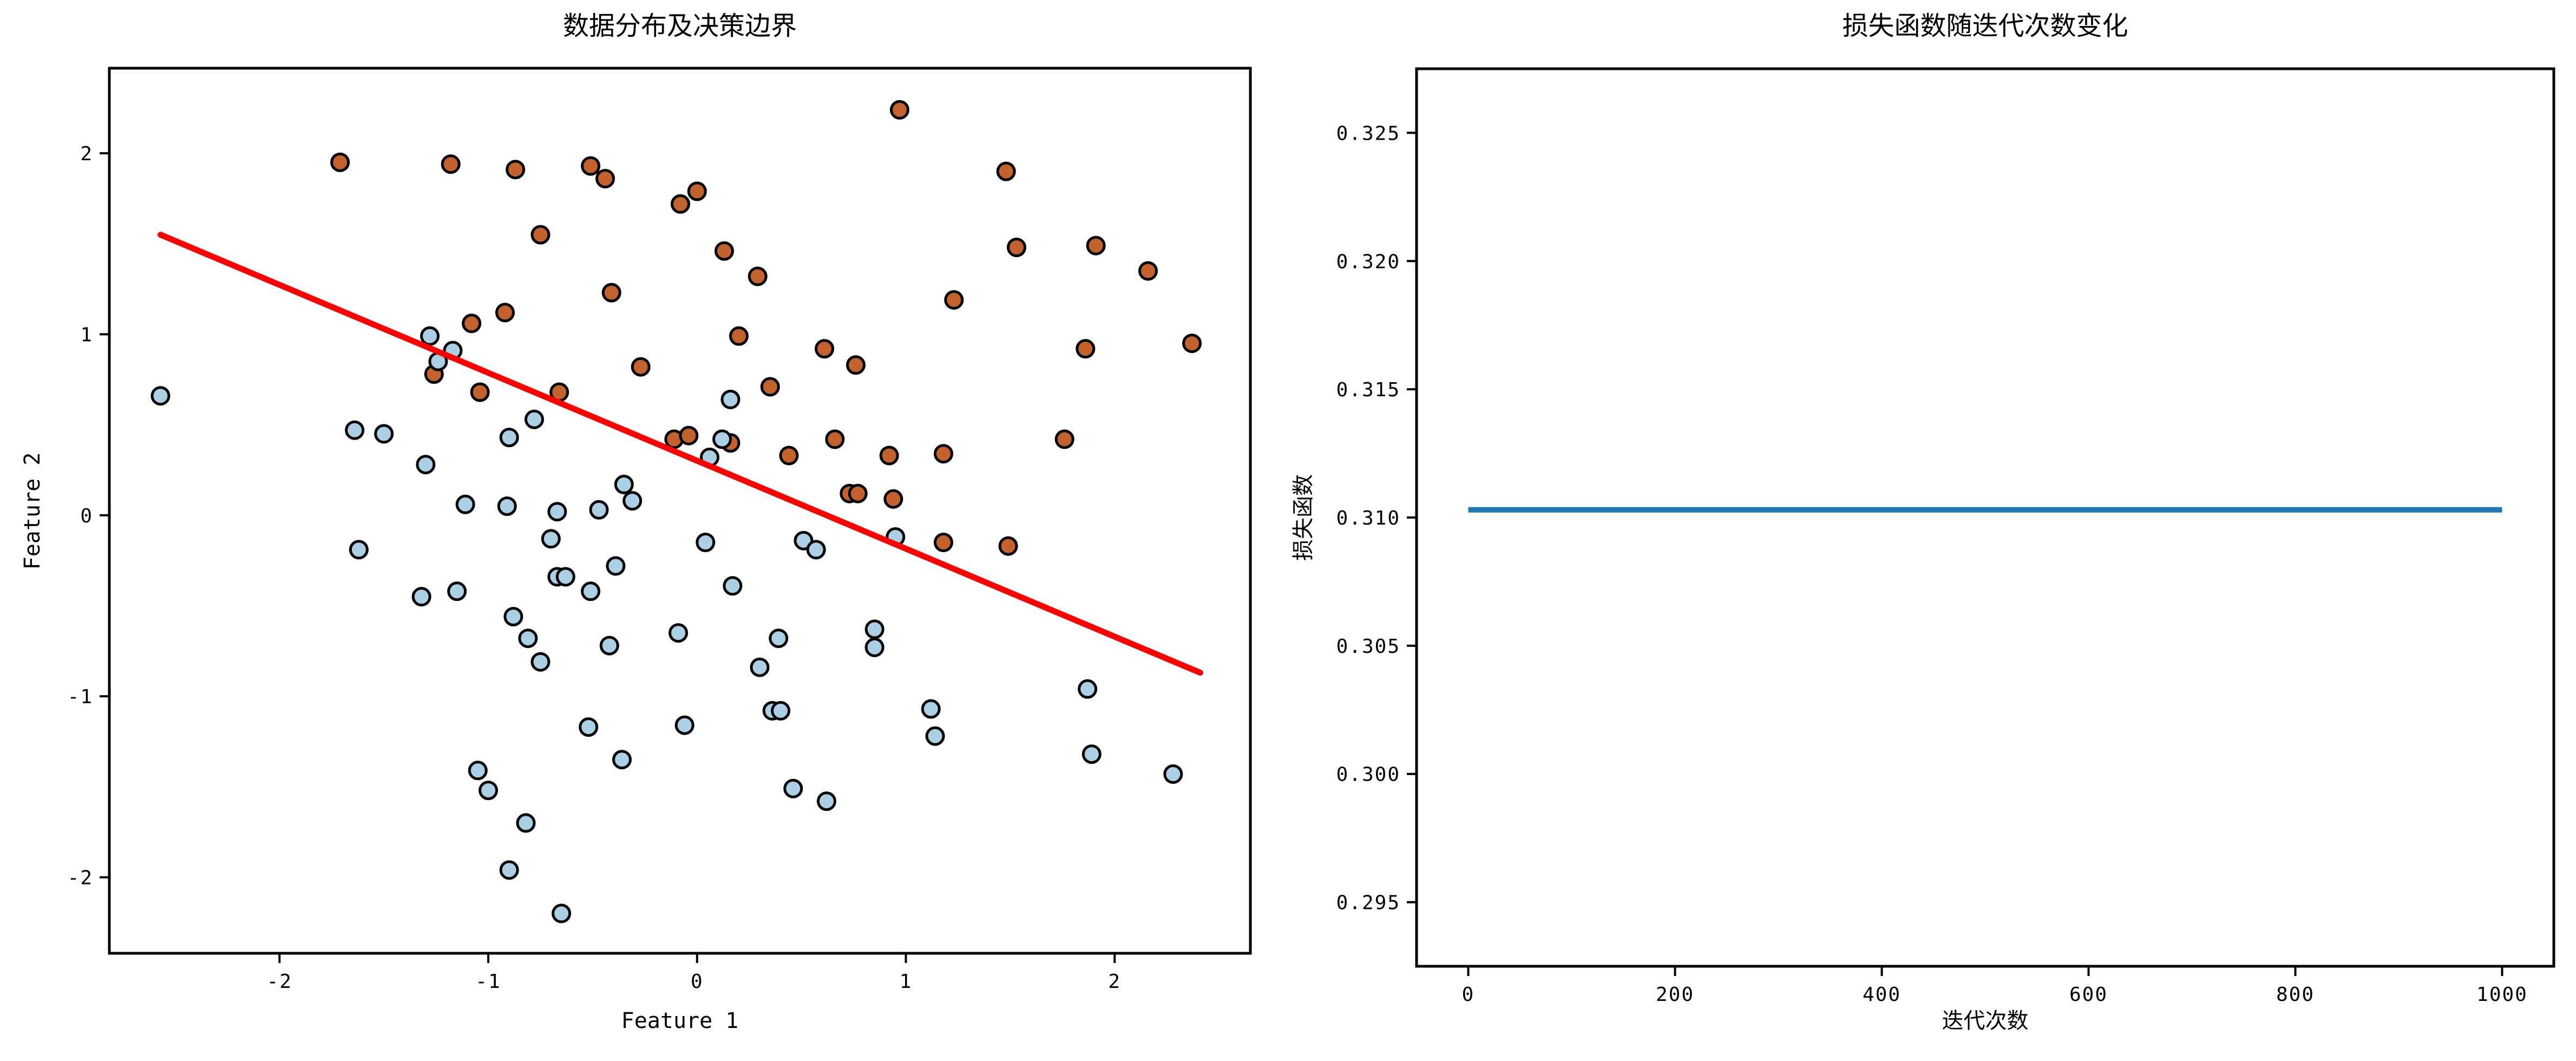 Image resolution: width=2576 pixels, height=1061 pixels. Describe the element at coordinates (80, 697) in the screenshot. I see `scatter-y-tick-label: -1` at that location.